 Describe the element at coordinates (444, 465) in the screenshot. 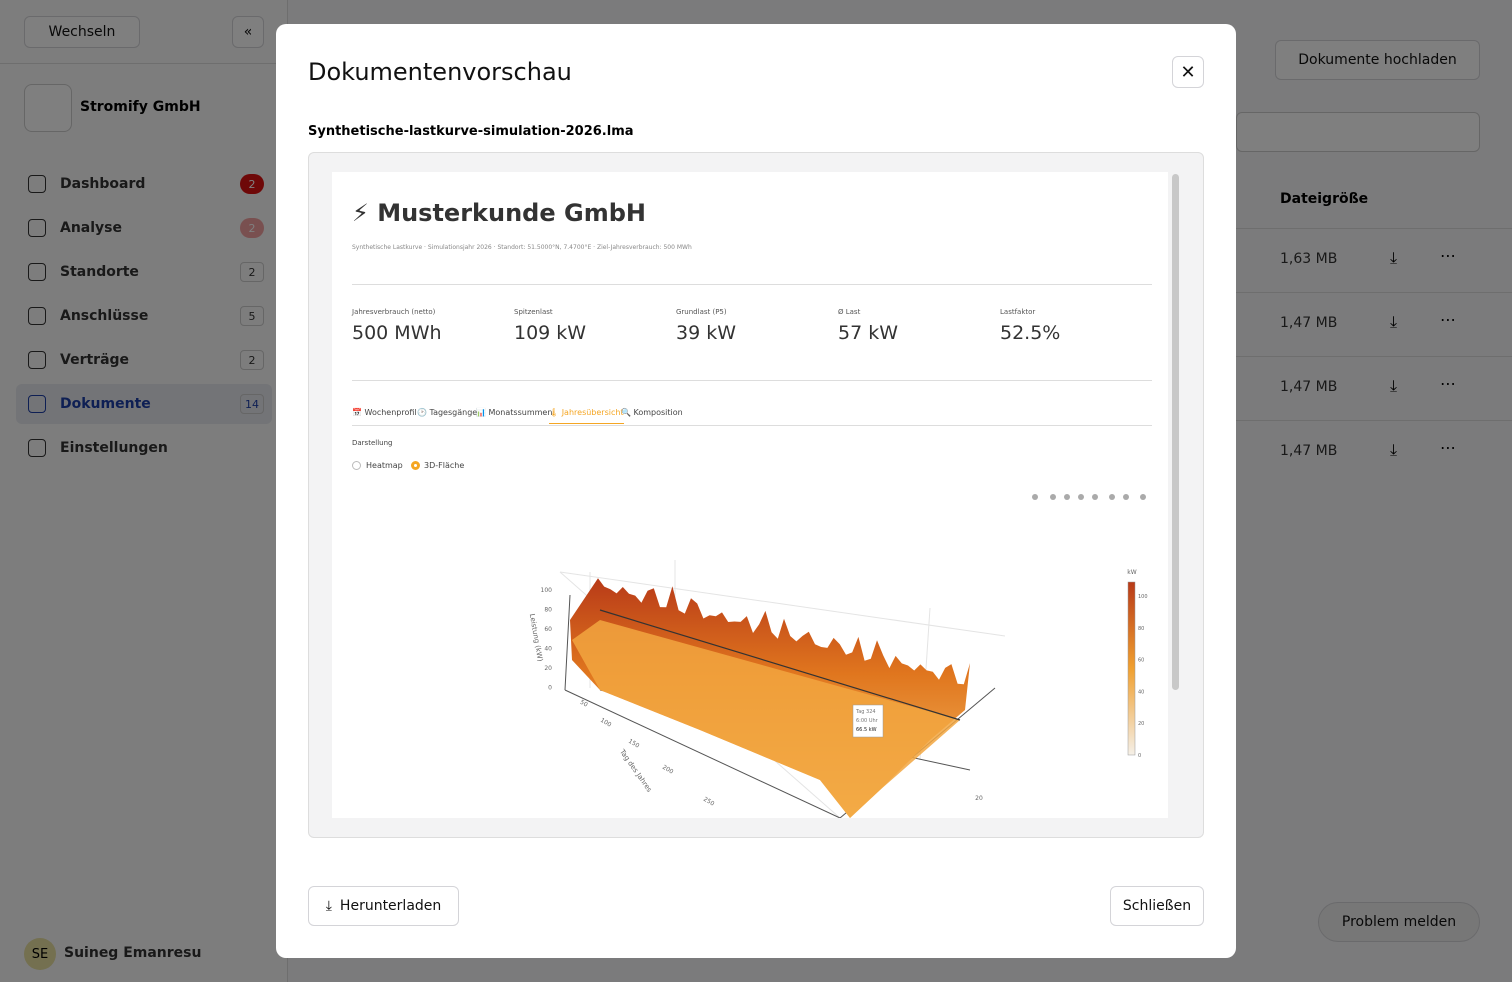

I see `radio-label: 3D-Fläche` at that location.